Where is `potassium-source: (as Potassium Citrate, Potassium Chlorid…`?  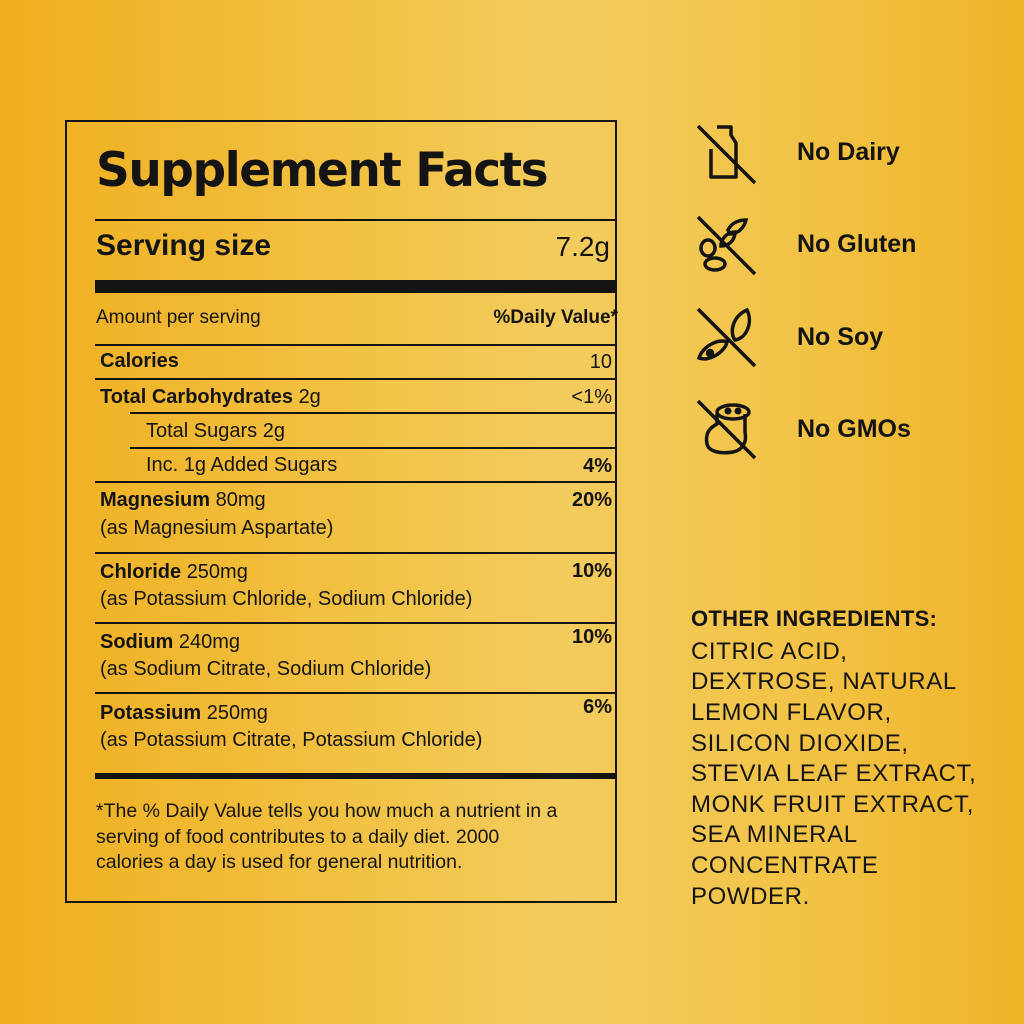 potassium-source: (as Potassium Citrate, Potassium Chlorid… is located at coordinates (291, 740).